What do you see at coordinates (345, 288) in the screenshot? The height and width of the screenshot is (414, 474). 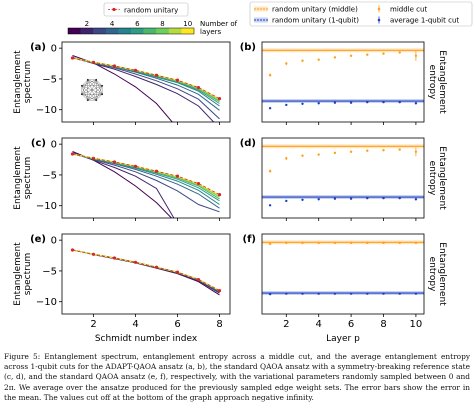 I see `panel-5: 2 4 6 8 10 (f) Entanglemententropy Layer p` at bounding box center [345, 288].